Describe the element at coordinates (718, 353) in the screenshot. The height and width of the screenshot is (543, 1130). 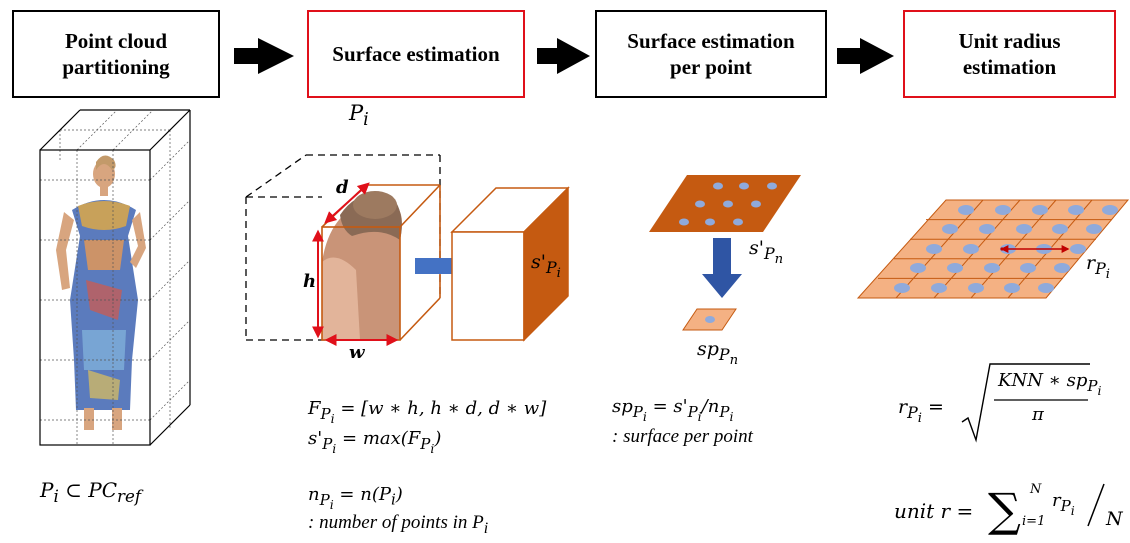
I see `point-surface-label: spPn` at that location.